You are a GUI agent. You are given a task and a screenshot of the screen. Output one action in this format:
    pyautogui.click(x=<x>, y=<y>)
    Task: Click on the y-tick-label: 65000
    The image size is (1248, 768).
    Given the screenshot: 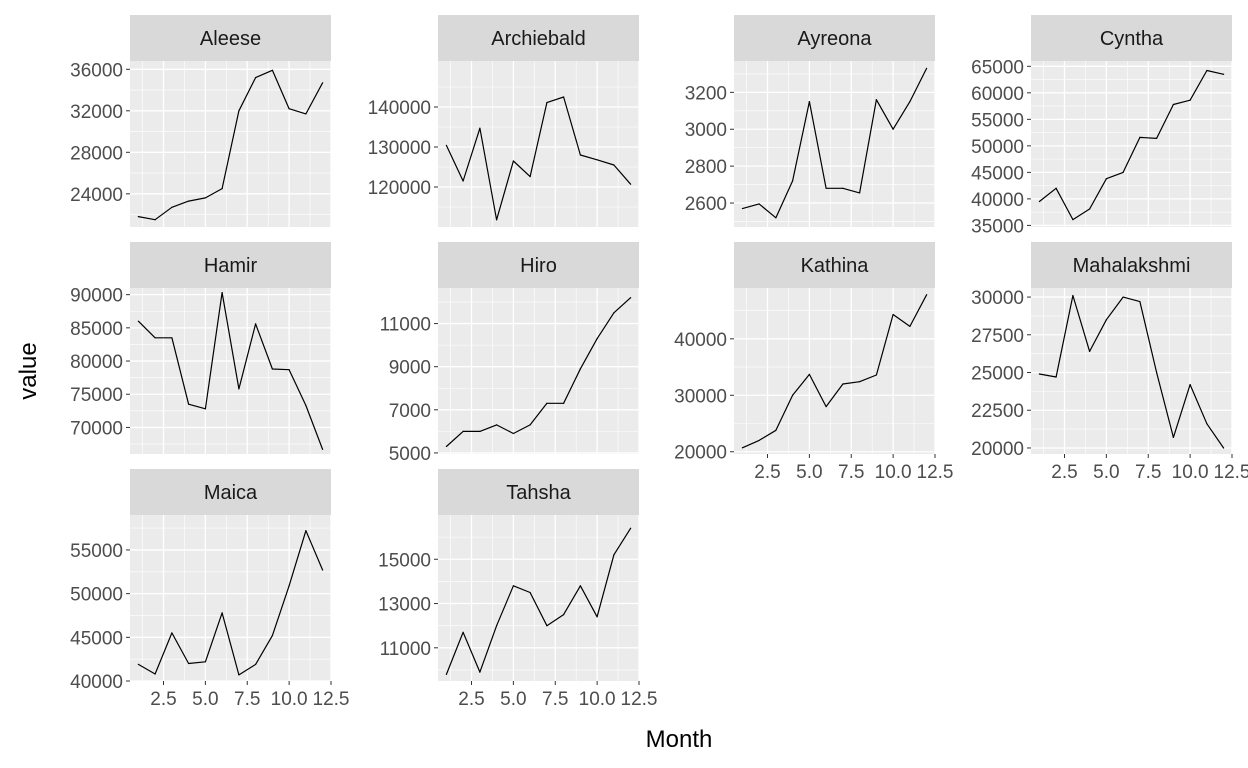 What is the action you would take?
    pyautogui.click(x=997, y=67)
    